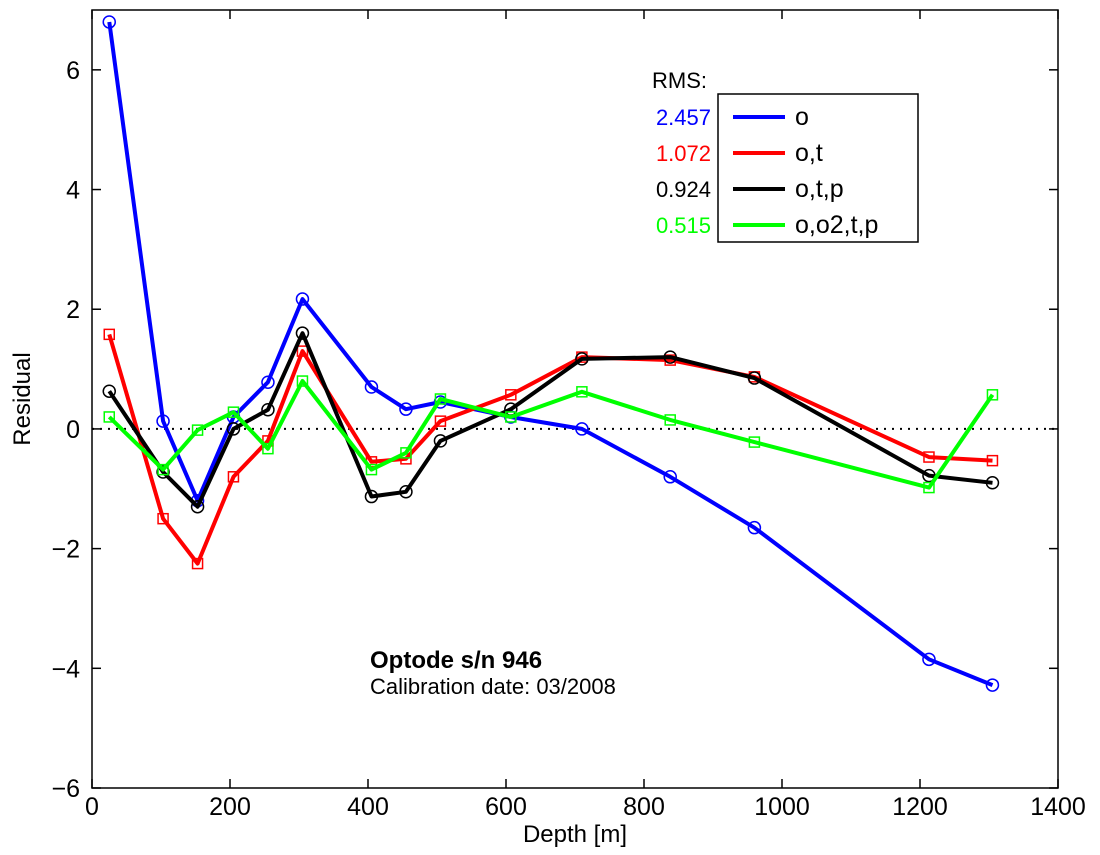  What do you see at coordinates (65, 789) in the screenshot?
I see `y-tick-label: −6` at bounding box center [65, 789].